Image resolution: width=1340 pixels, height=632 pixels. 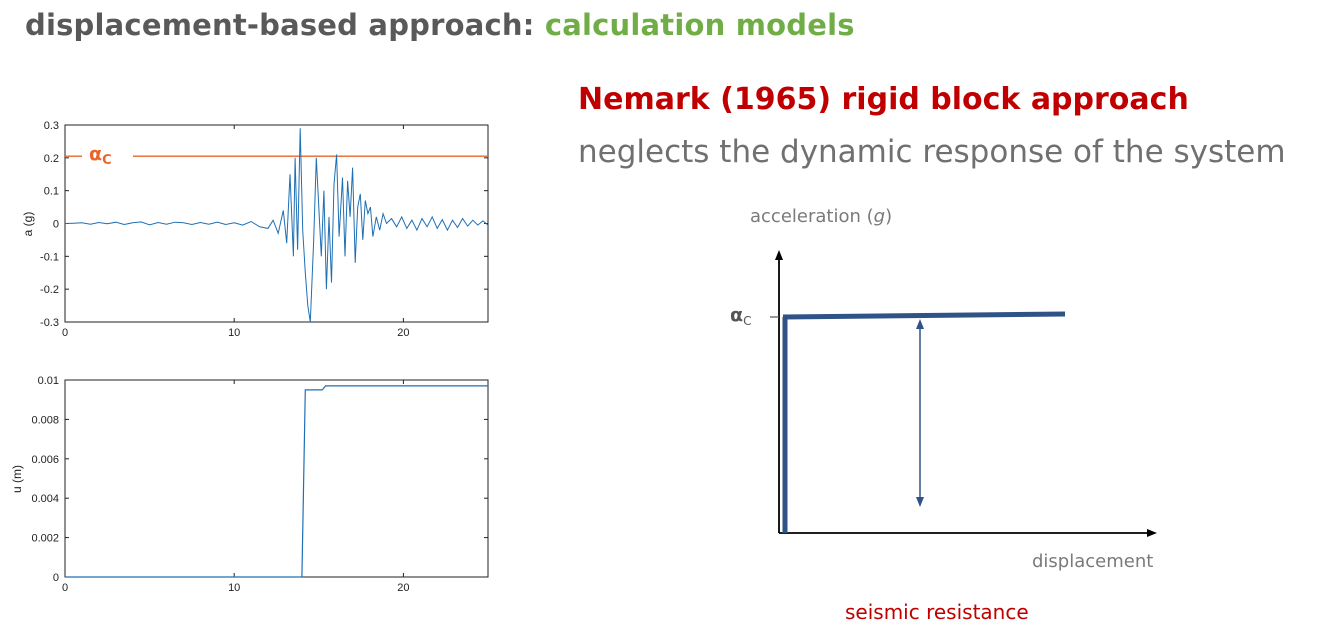 What do you see at coordinates (56, 225) in the screenshot?
I see `acceleration-y-tick-label: 0` at bounding box center [56, 225].